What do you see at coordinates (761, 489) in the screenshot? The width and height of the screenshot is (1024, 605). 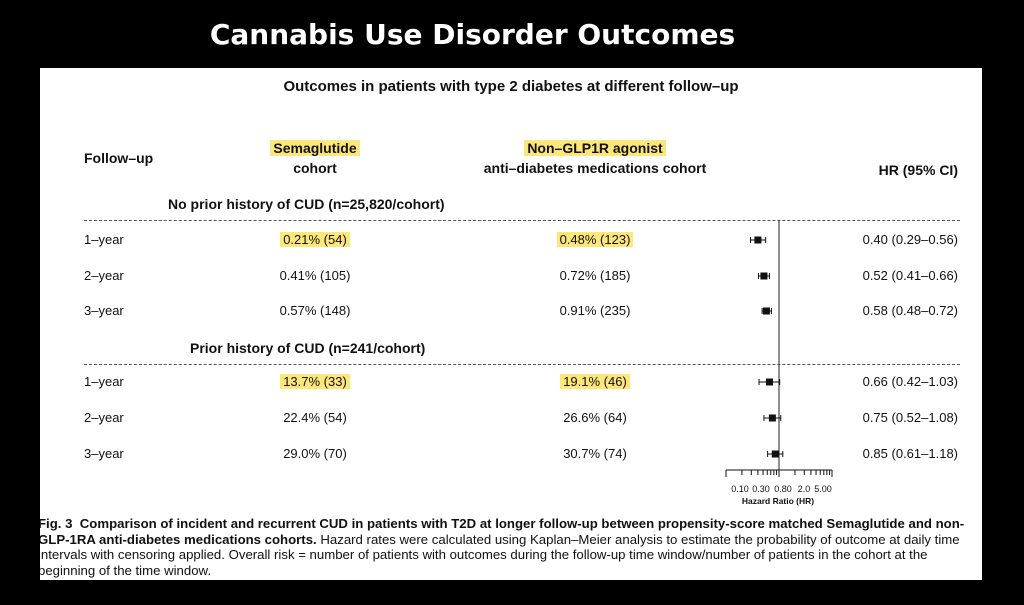 I see `tick-label: 0.30` at bounding box center [761, 489].